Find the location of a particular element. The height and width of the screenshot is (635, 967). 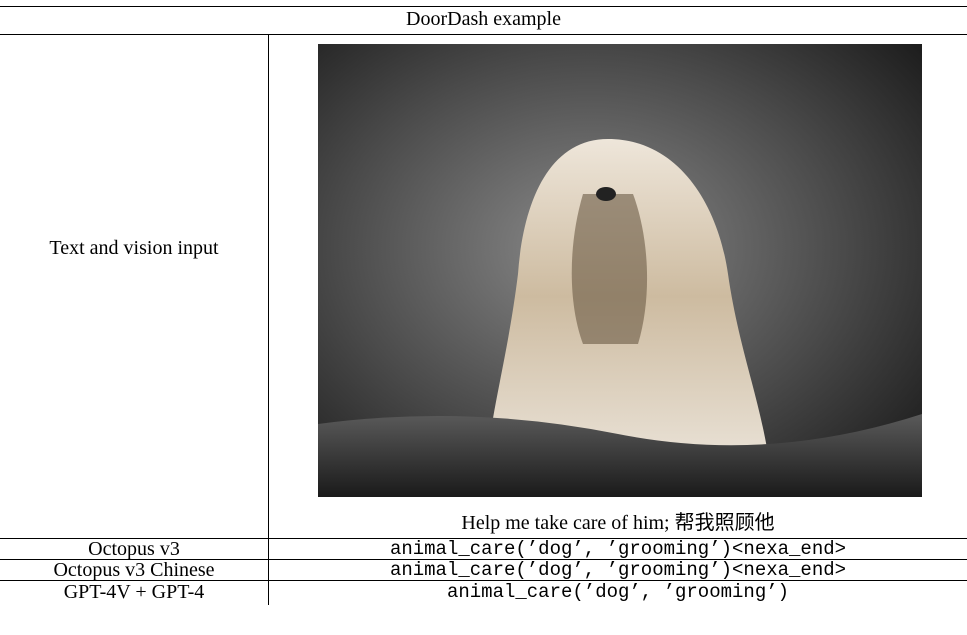

prompt: Help me take care of him; 帮我照顾他 is located at coordinates (618, 523).